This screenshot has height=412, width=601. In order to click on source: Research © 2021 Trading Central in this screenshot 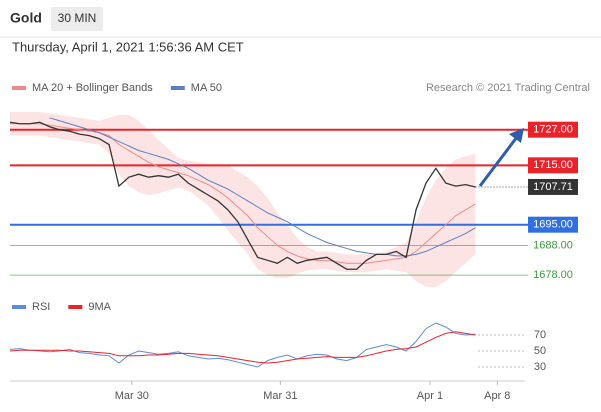, I will do `click(508, 88)`.